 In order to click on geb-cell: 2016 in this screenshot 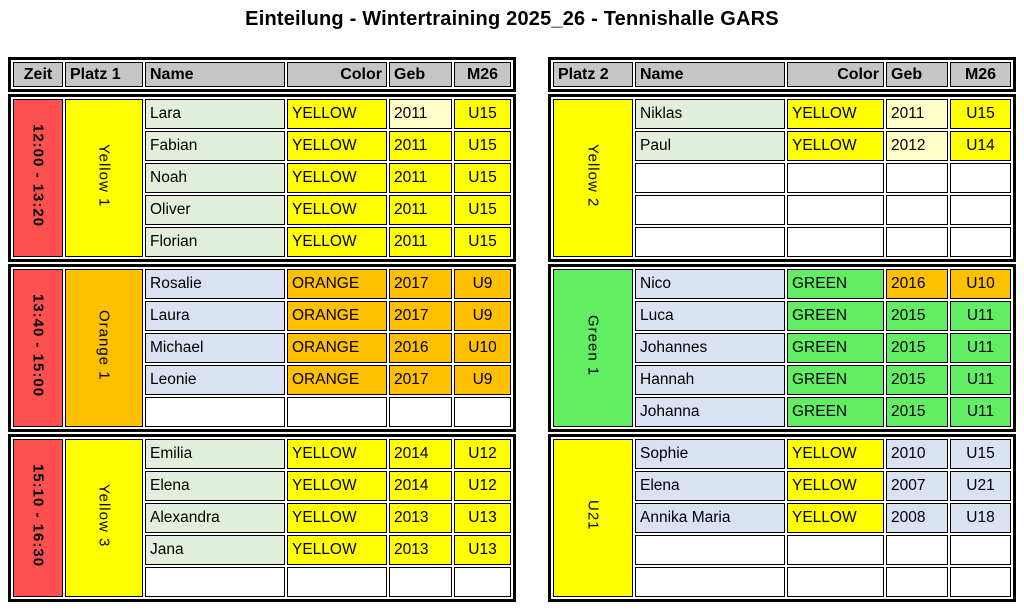, I will do `click(420, 348)`.